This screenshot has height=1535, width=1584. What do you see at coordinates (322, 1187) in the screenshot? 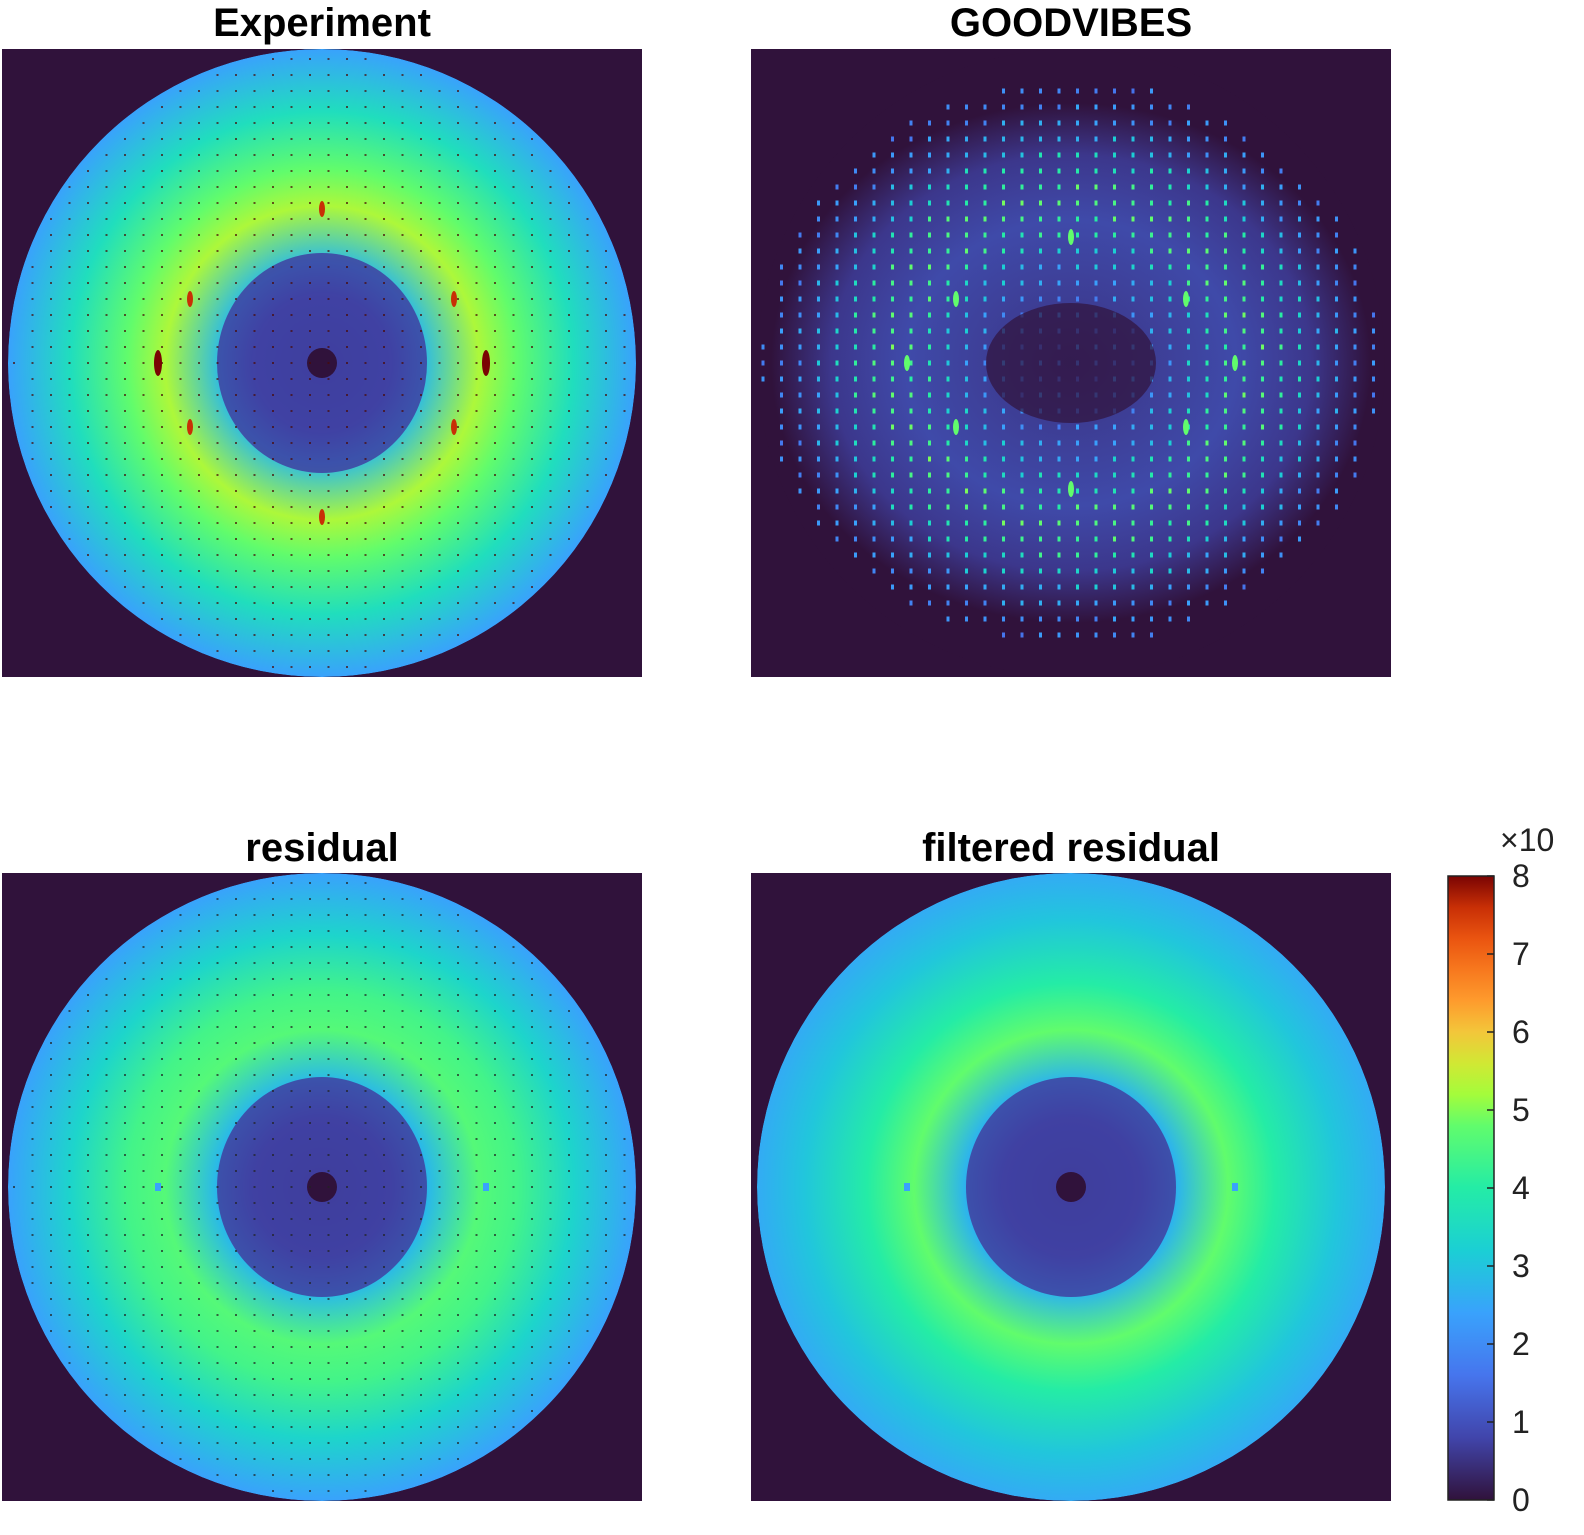
I see `beamstop` at bounding box center [322, 1187].